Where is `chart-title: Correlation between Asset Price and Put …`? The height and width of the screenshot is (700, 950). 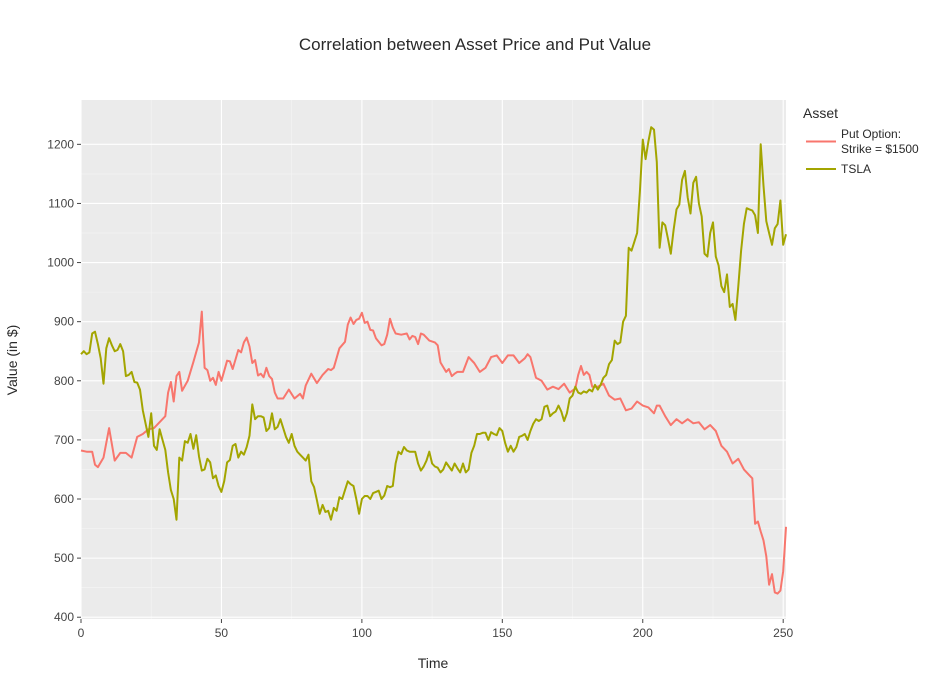 chart-title: Correlation between Asset Price and Put … is located at coordinates (475, 44).